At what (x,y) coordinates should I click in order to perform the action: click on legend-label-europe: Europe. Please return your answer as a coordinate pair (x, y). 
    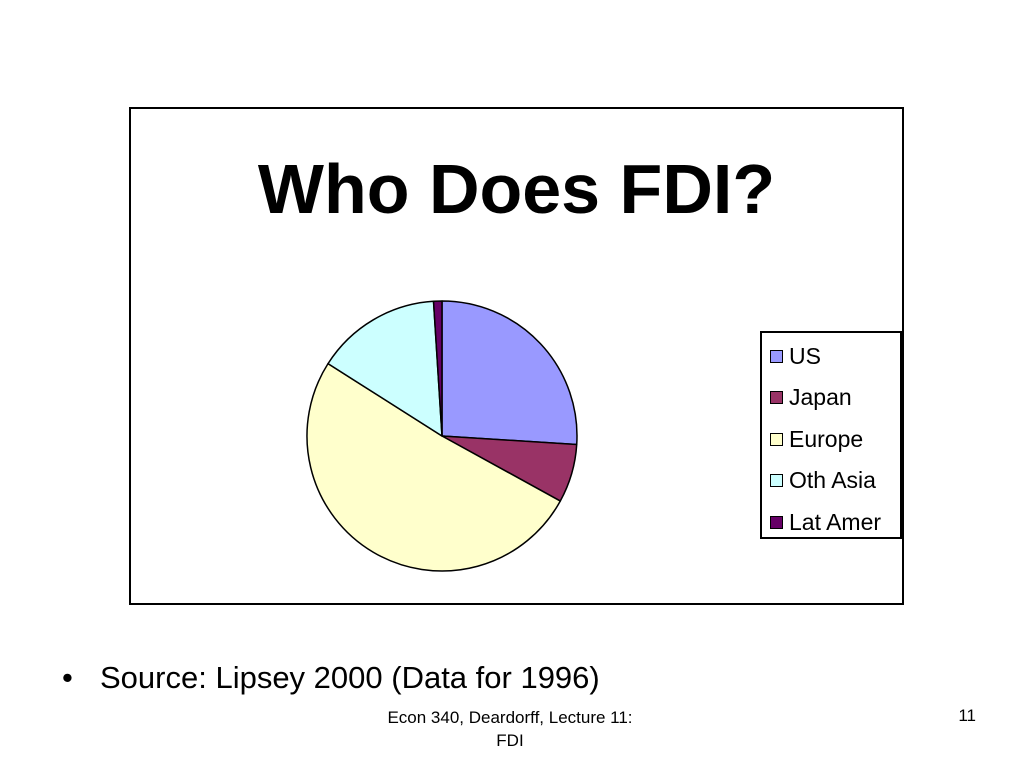
    Looking at the image, I should click on (826, 438).